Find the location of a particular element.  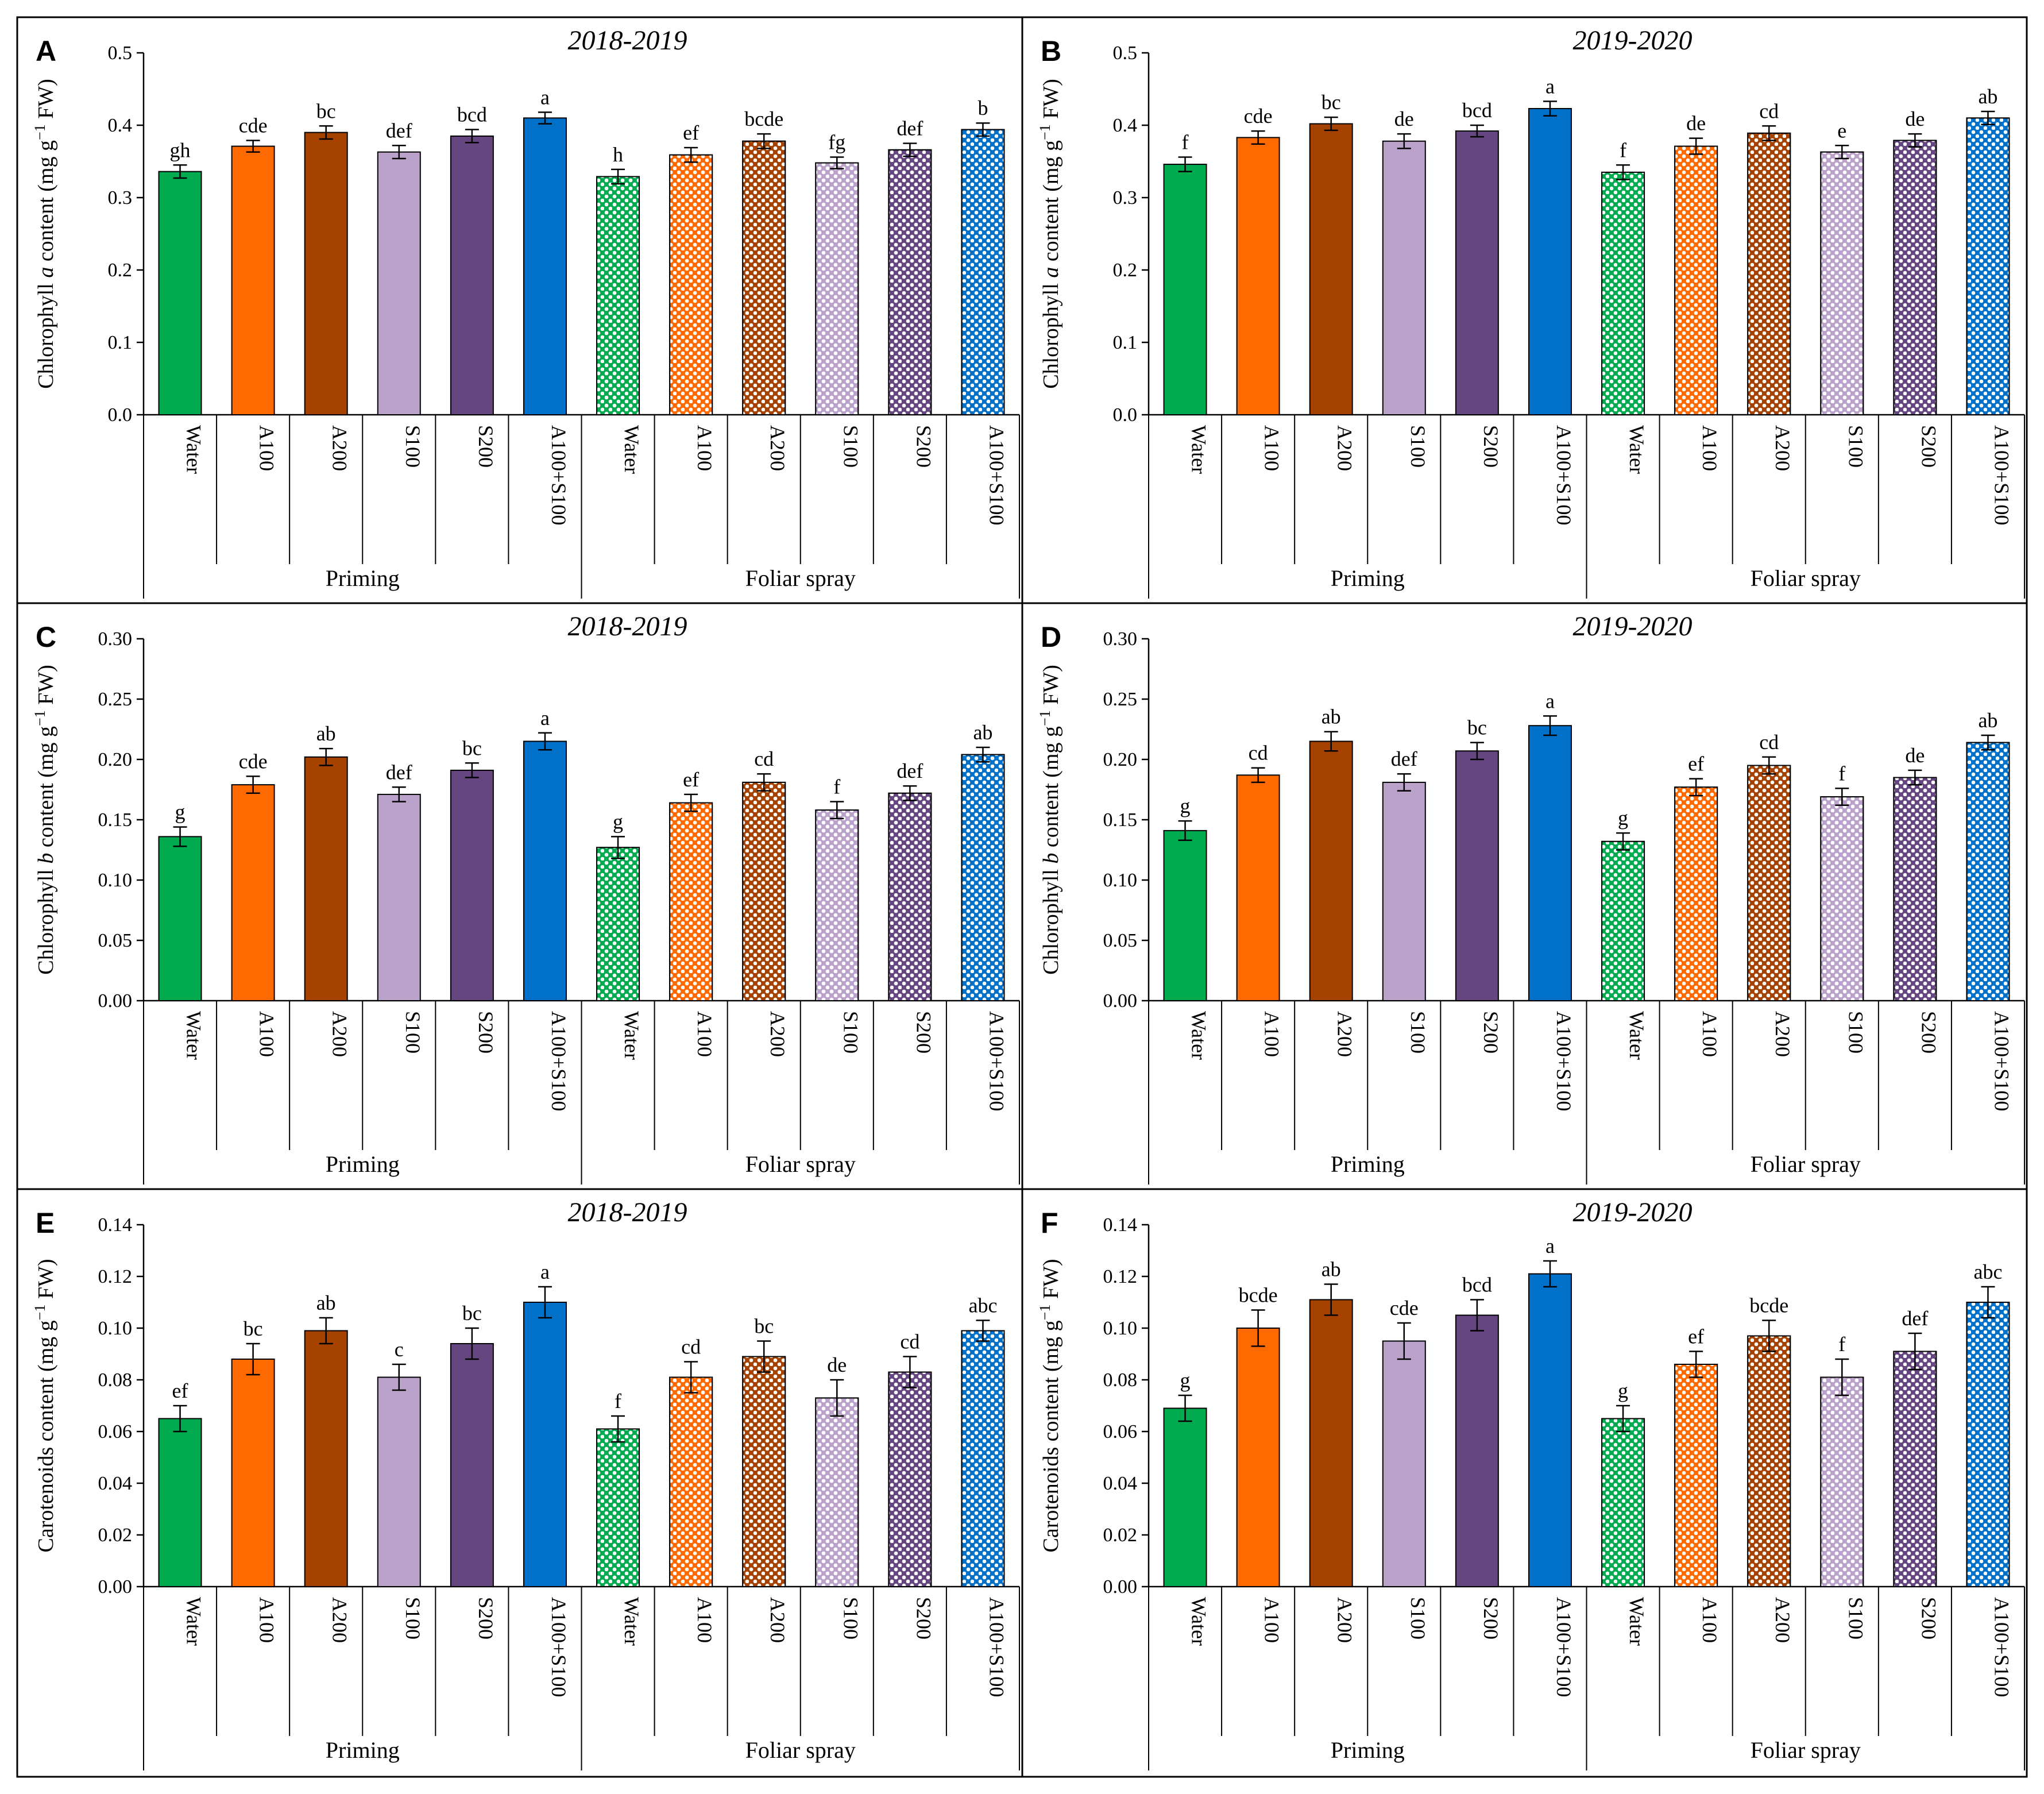

panel-letter: A is located at coordinates (46, 51).